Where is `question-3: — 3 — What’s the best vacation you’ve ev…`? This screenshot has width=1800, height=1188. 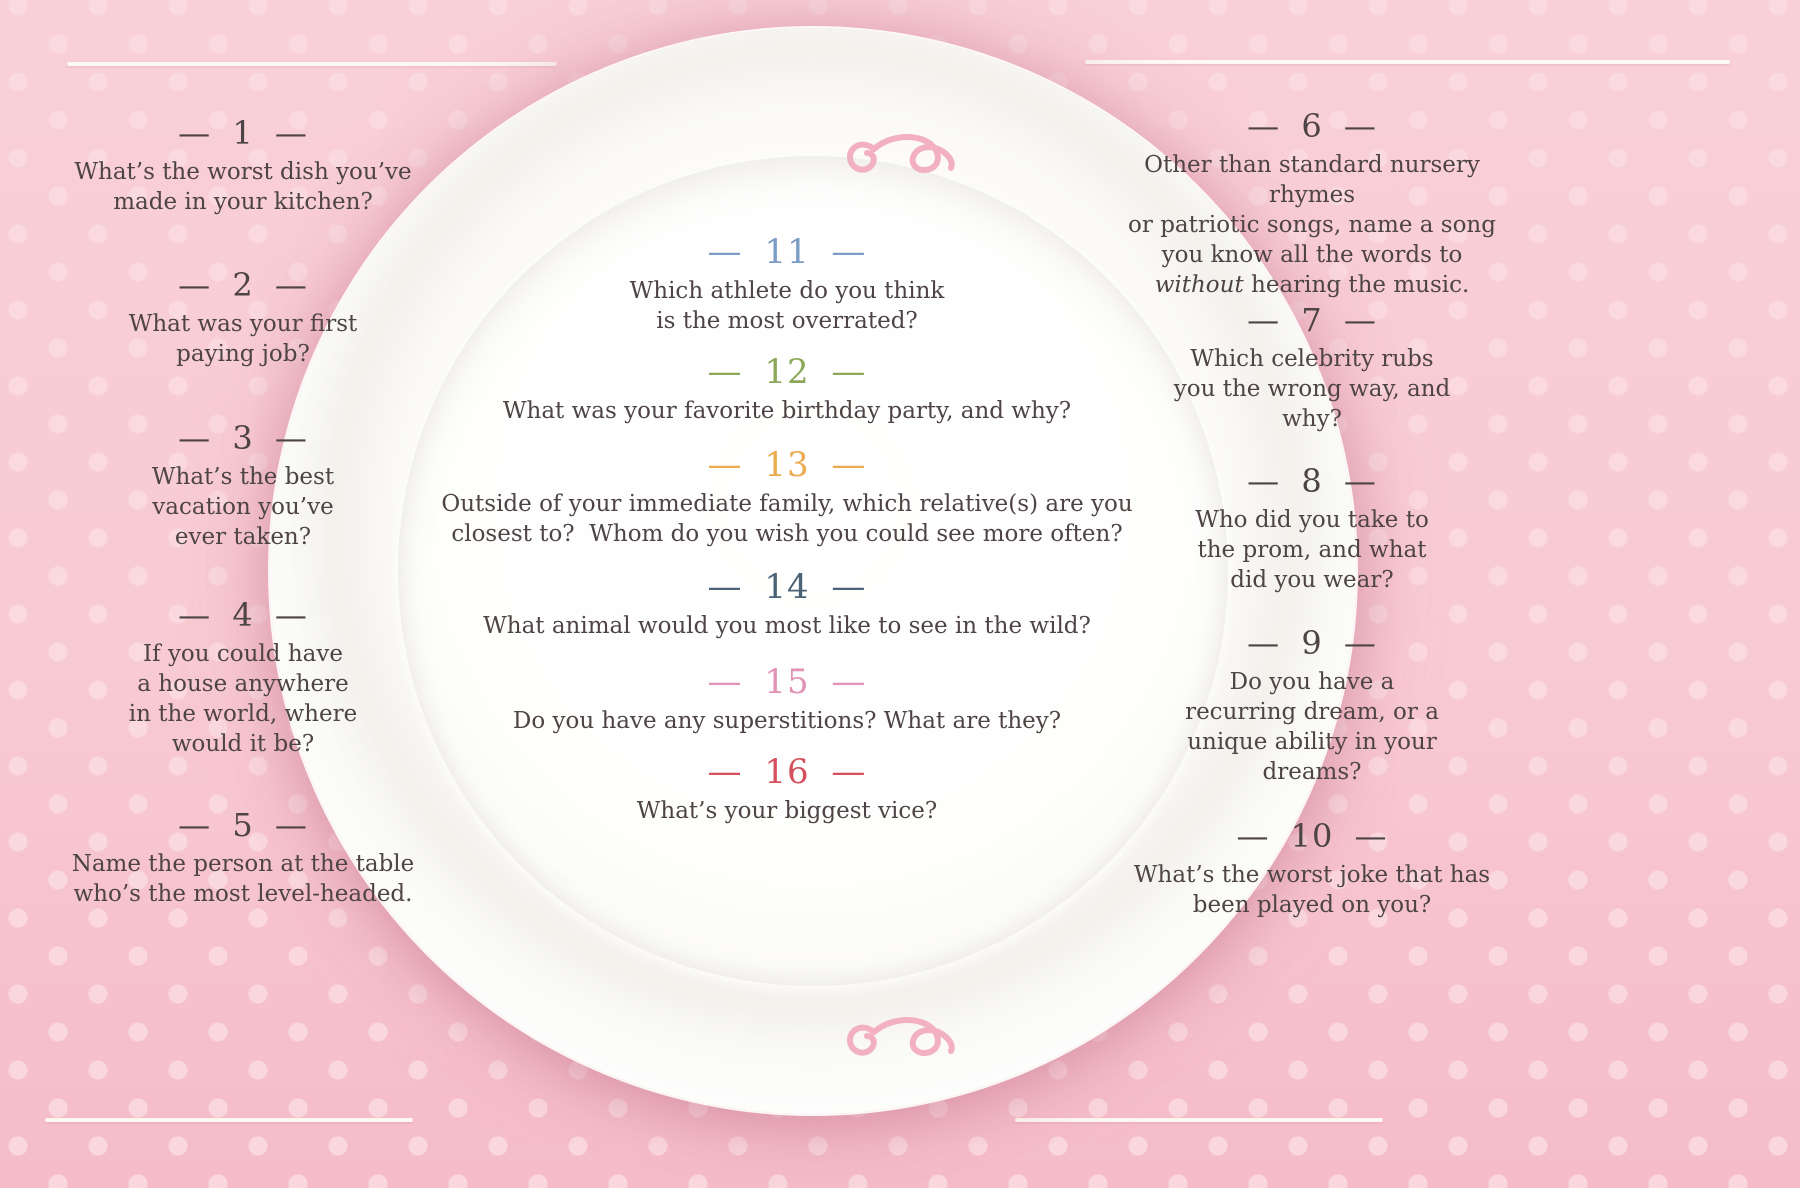
question-3: — 3 — What’s the best vacation you’ve ev… is located at coordinates (243, 485).